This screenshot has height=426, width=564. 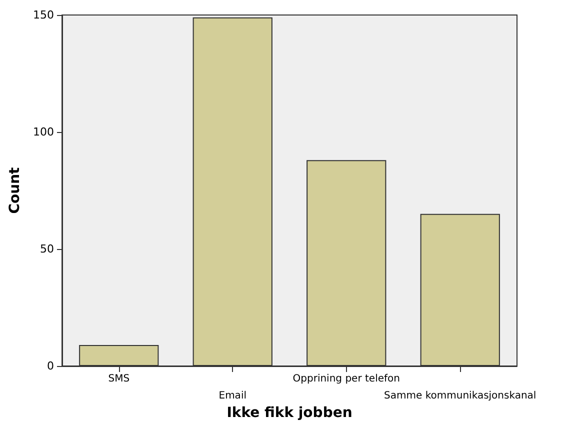 I want to click on x-tick-label: Email, so click(x=232, y=396).